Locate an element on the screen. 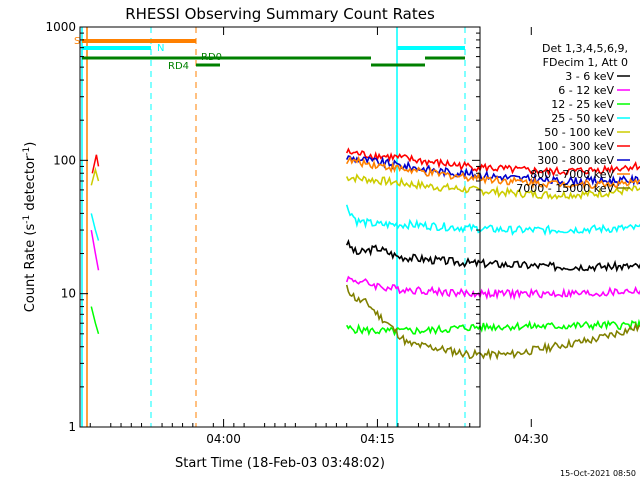 This screenshot has width=640, height=480. y-axis-label-end: ) is located at coordinates (30, 144).